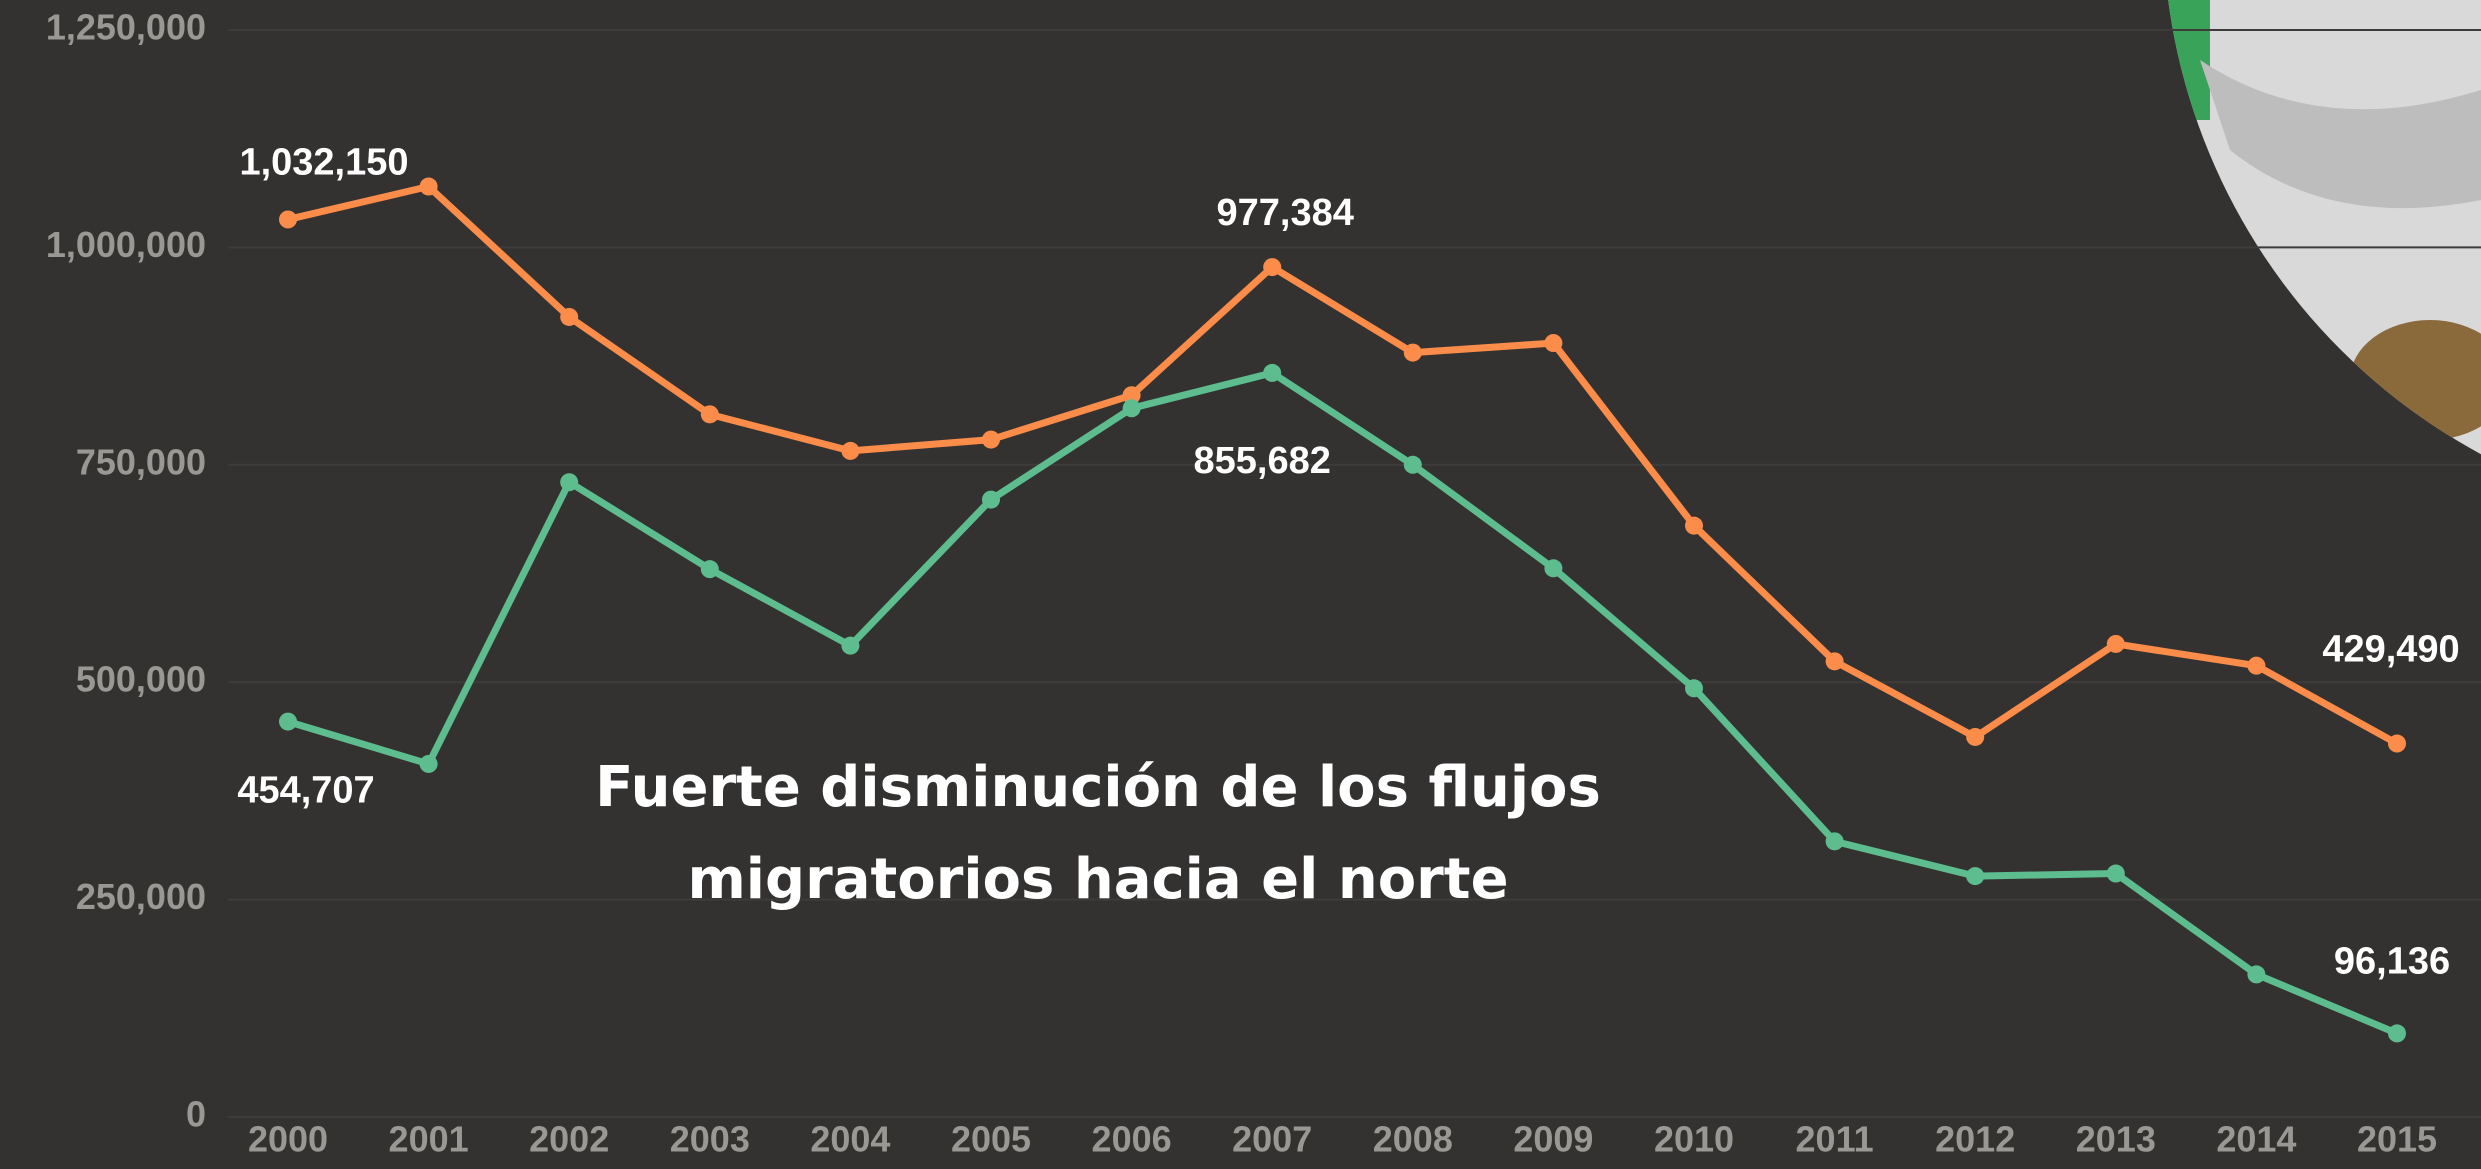 The height and width of the screenshot is (1169, 2481). What do you see at coordinates (710, 1139) in the screenshot?
I see `x-tick-label: 2003` at bounding box center [710, 1139].